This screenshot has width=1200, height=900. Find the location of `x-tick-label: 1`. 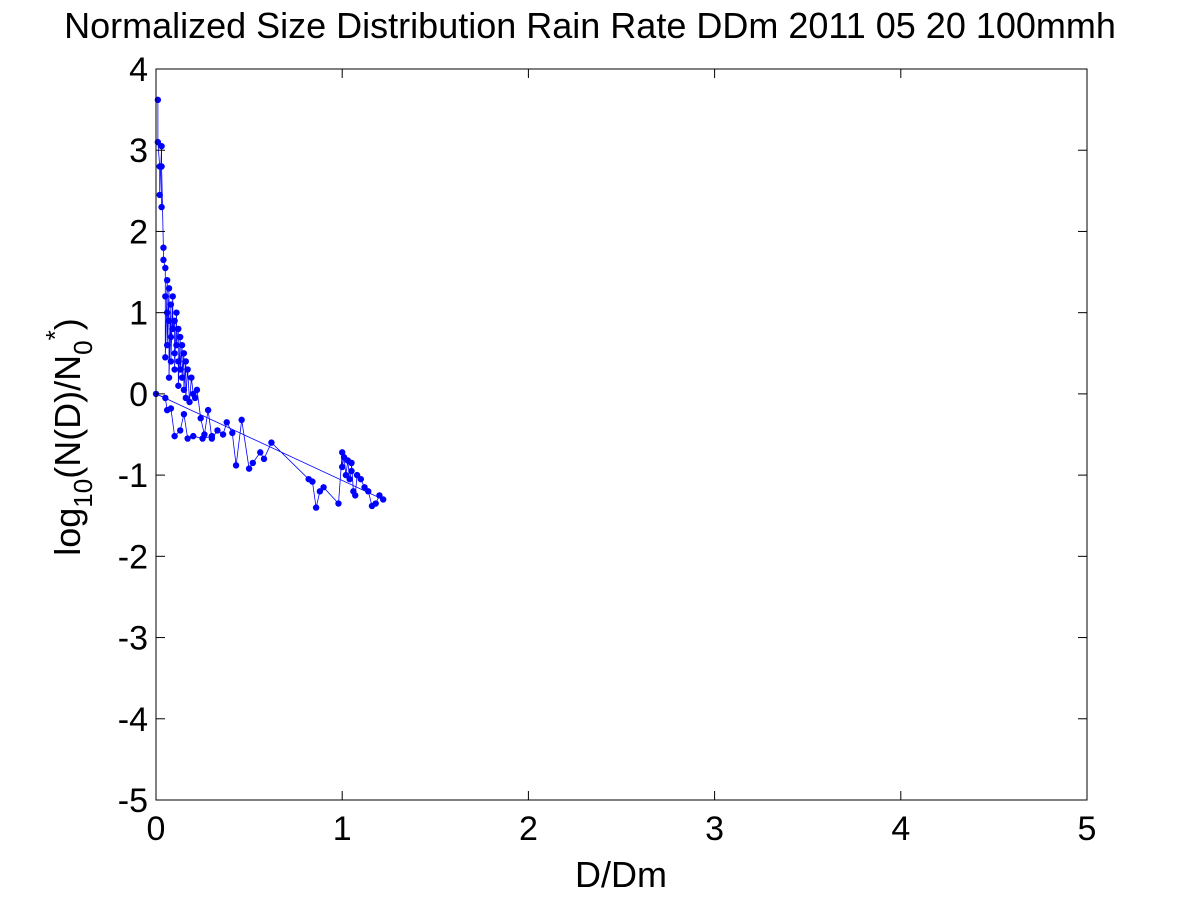

x-tick-label: 1 is located at coordinates (342, 829).